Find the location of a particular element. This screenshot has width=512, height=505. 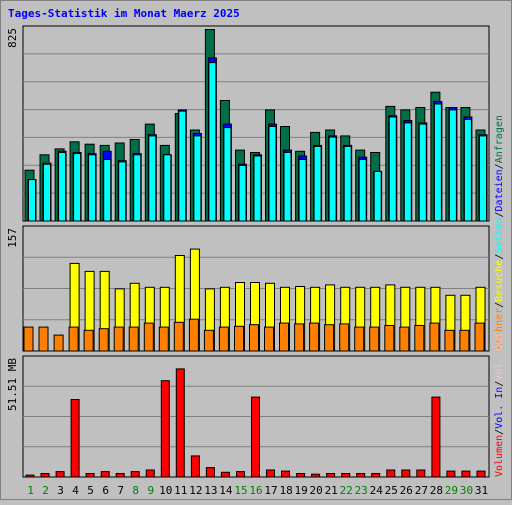

legend-lower: Volumen/Vol. In/Vol. Out is located at coordinates (499, 404).